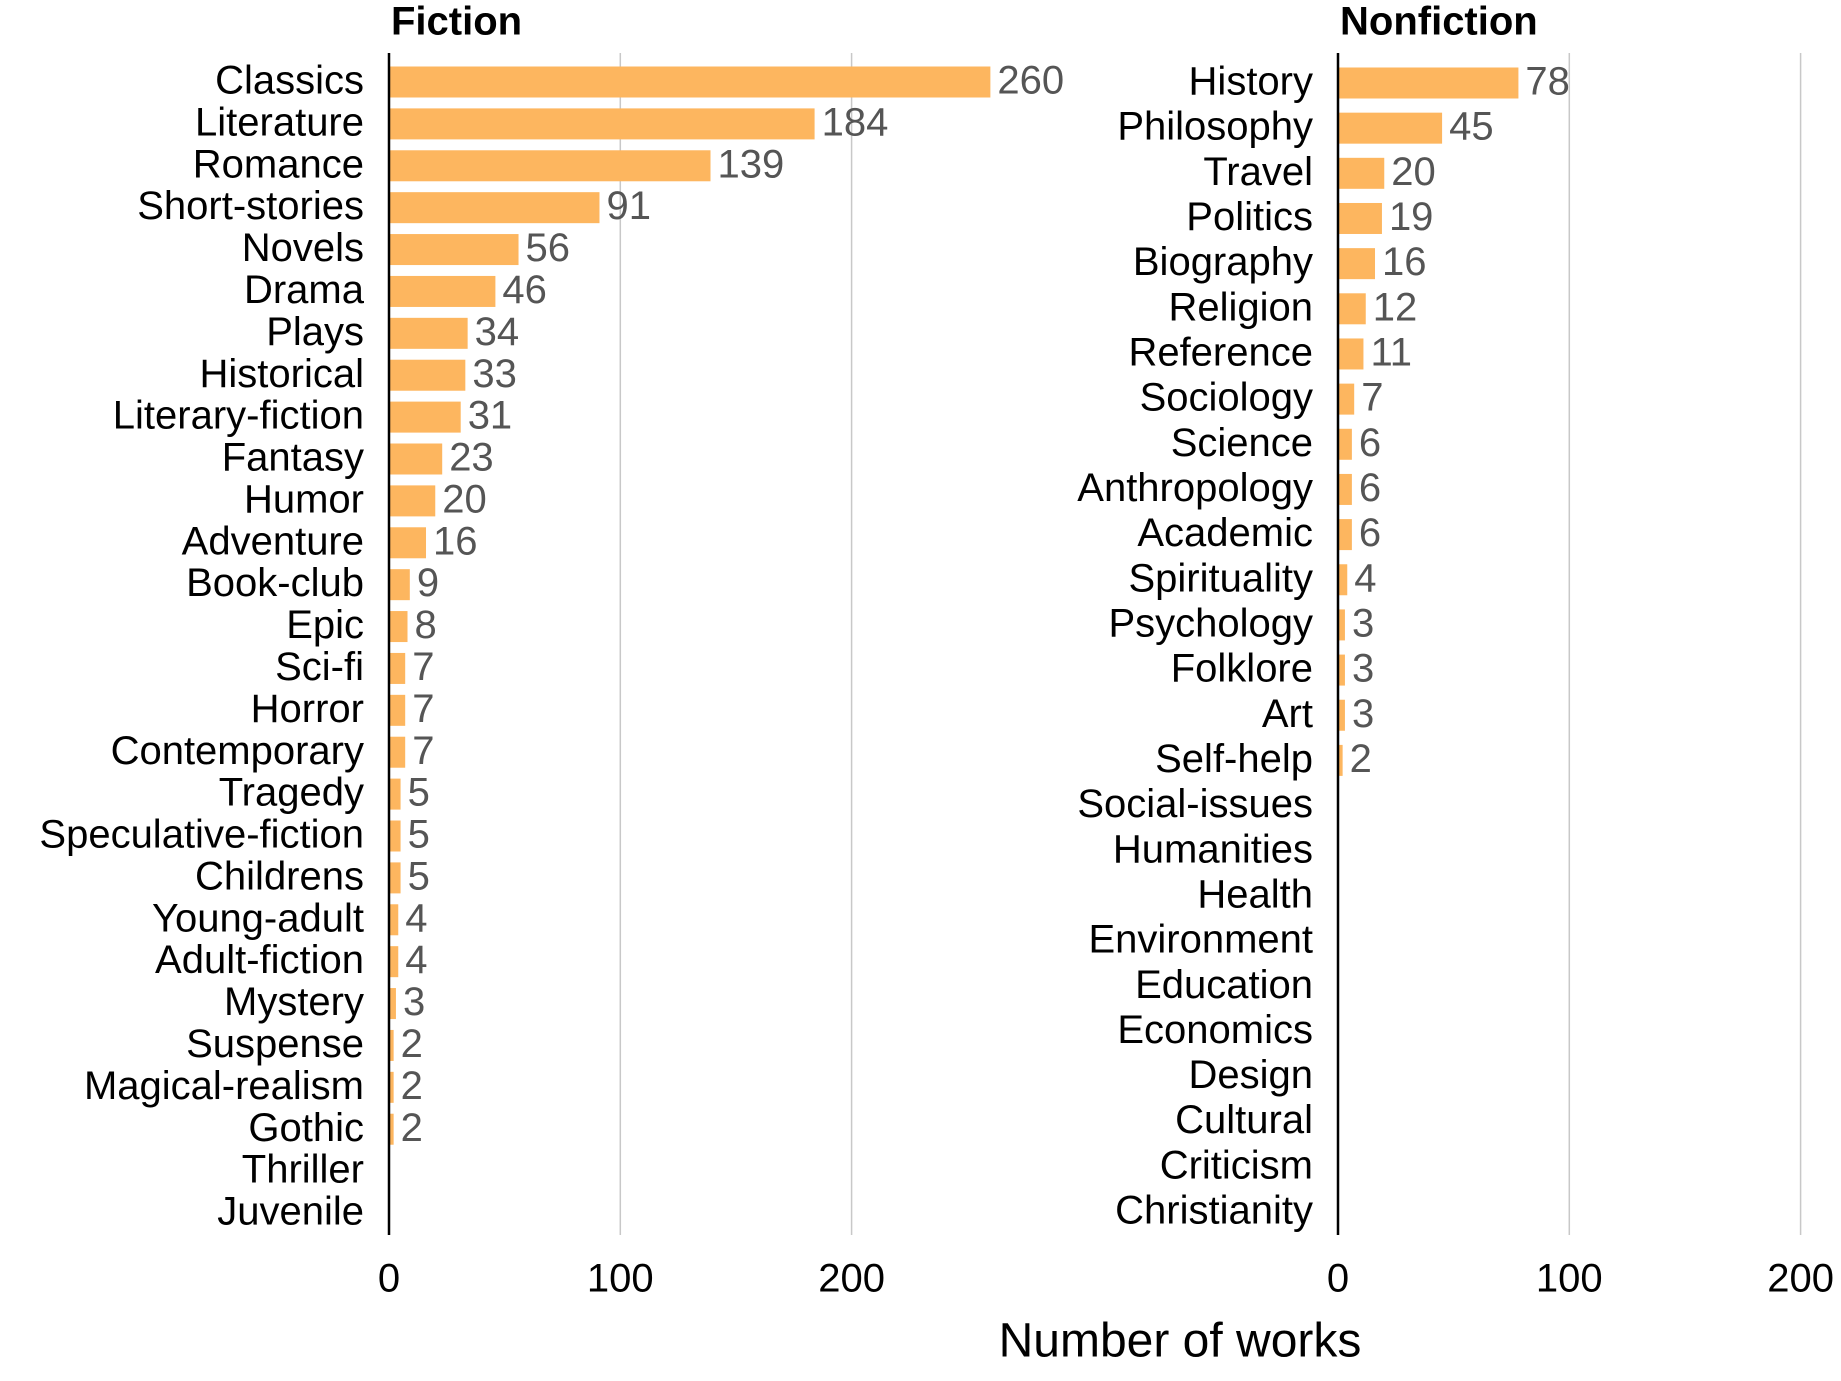  What do you see at coordinates (1391, 353) in the screenshot?
I see `value-label: 11` at bounding box center [1391, 353].